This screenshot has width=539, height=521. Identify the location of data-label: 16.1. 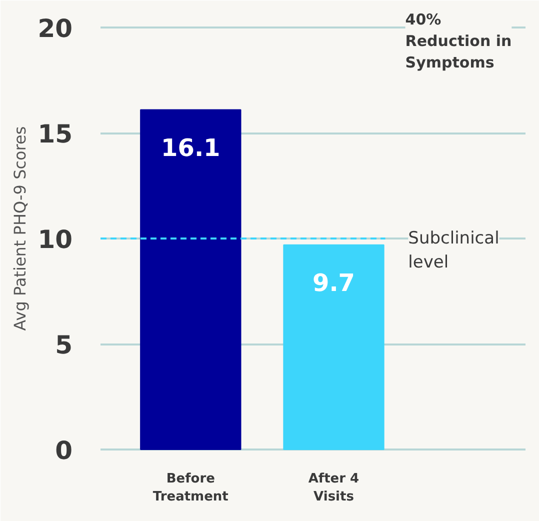
(190, 148).